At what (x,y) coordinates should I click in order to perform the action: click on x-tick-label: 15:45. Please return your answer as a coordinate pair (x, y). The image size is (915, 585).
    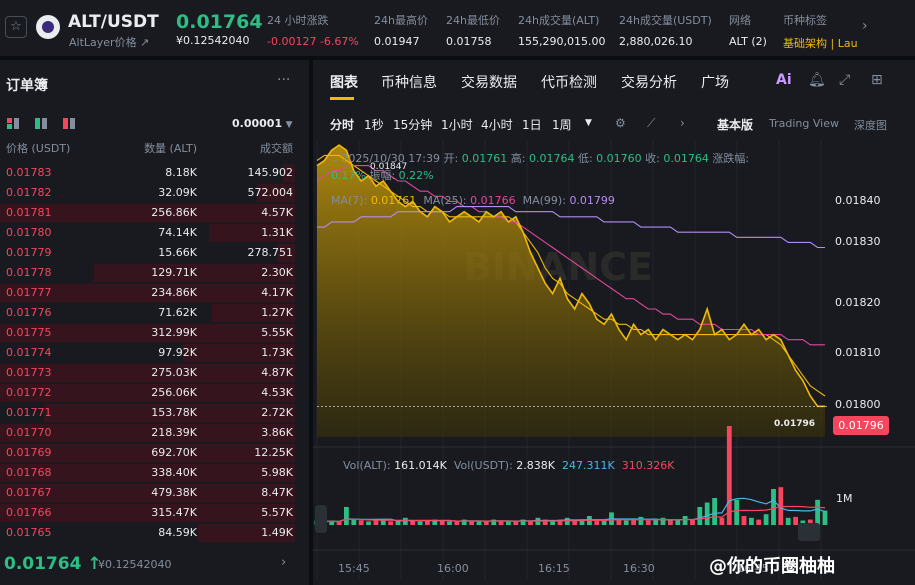
    Looking at the image, I should click on (354, 568).